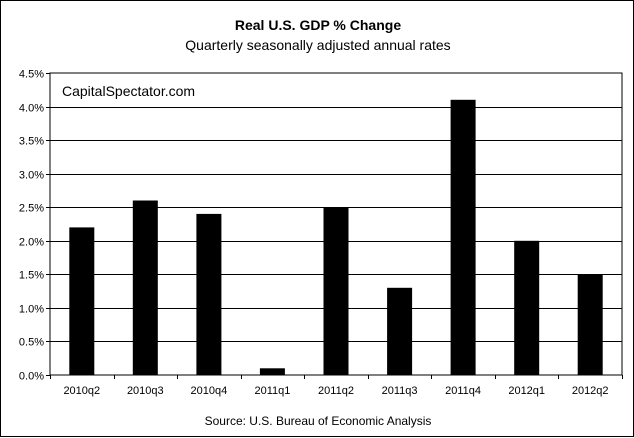  Describe the element at coordinates (31, 377) in the screenshot. I see `y-tick-label: 0.0%` at that location.